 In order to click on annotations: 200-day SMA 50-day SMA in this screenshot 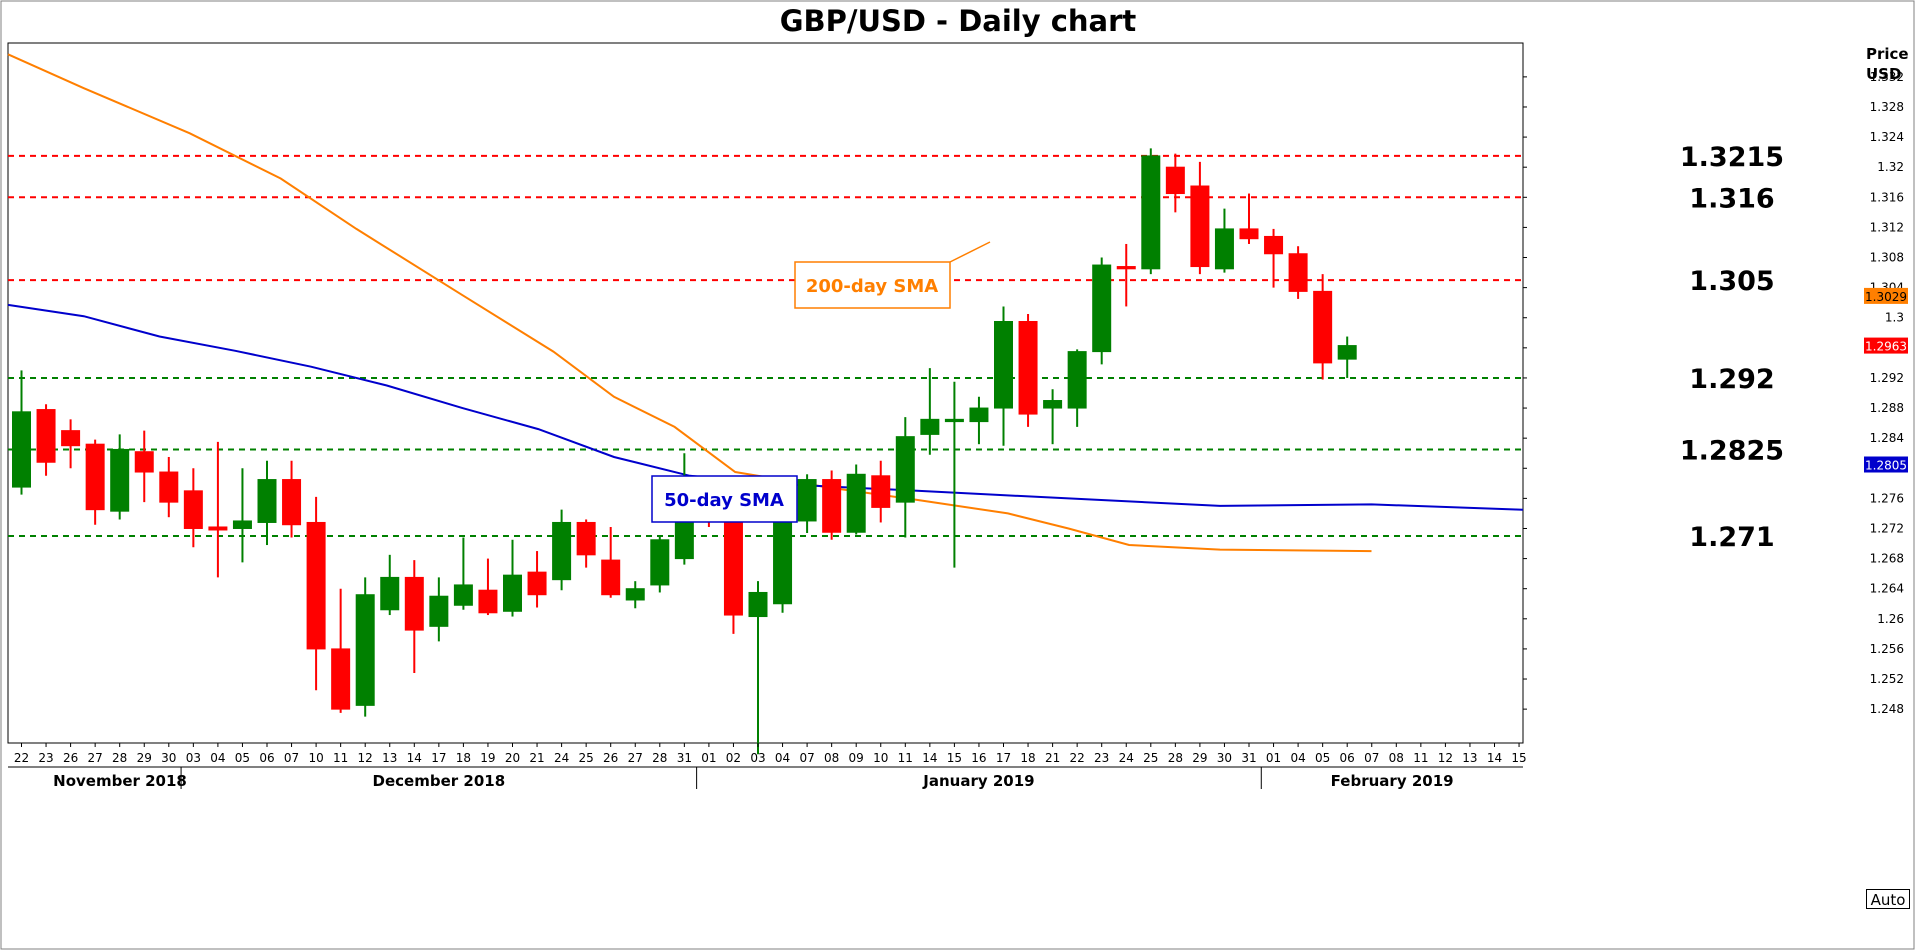, I will do `click(821, 382)`.